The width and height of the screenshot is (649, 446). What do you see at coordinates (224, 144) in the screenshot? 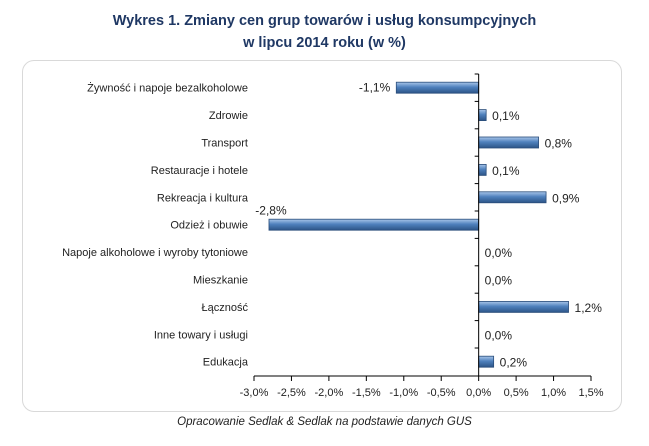
I see `category-label: Transport` at bounding box center [224, 144].